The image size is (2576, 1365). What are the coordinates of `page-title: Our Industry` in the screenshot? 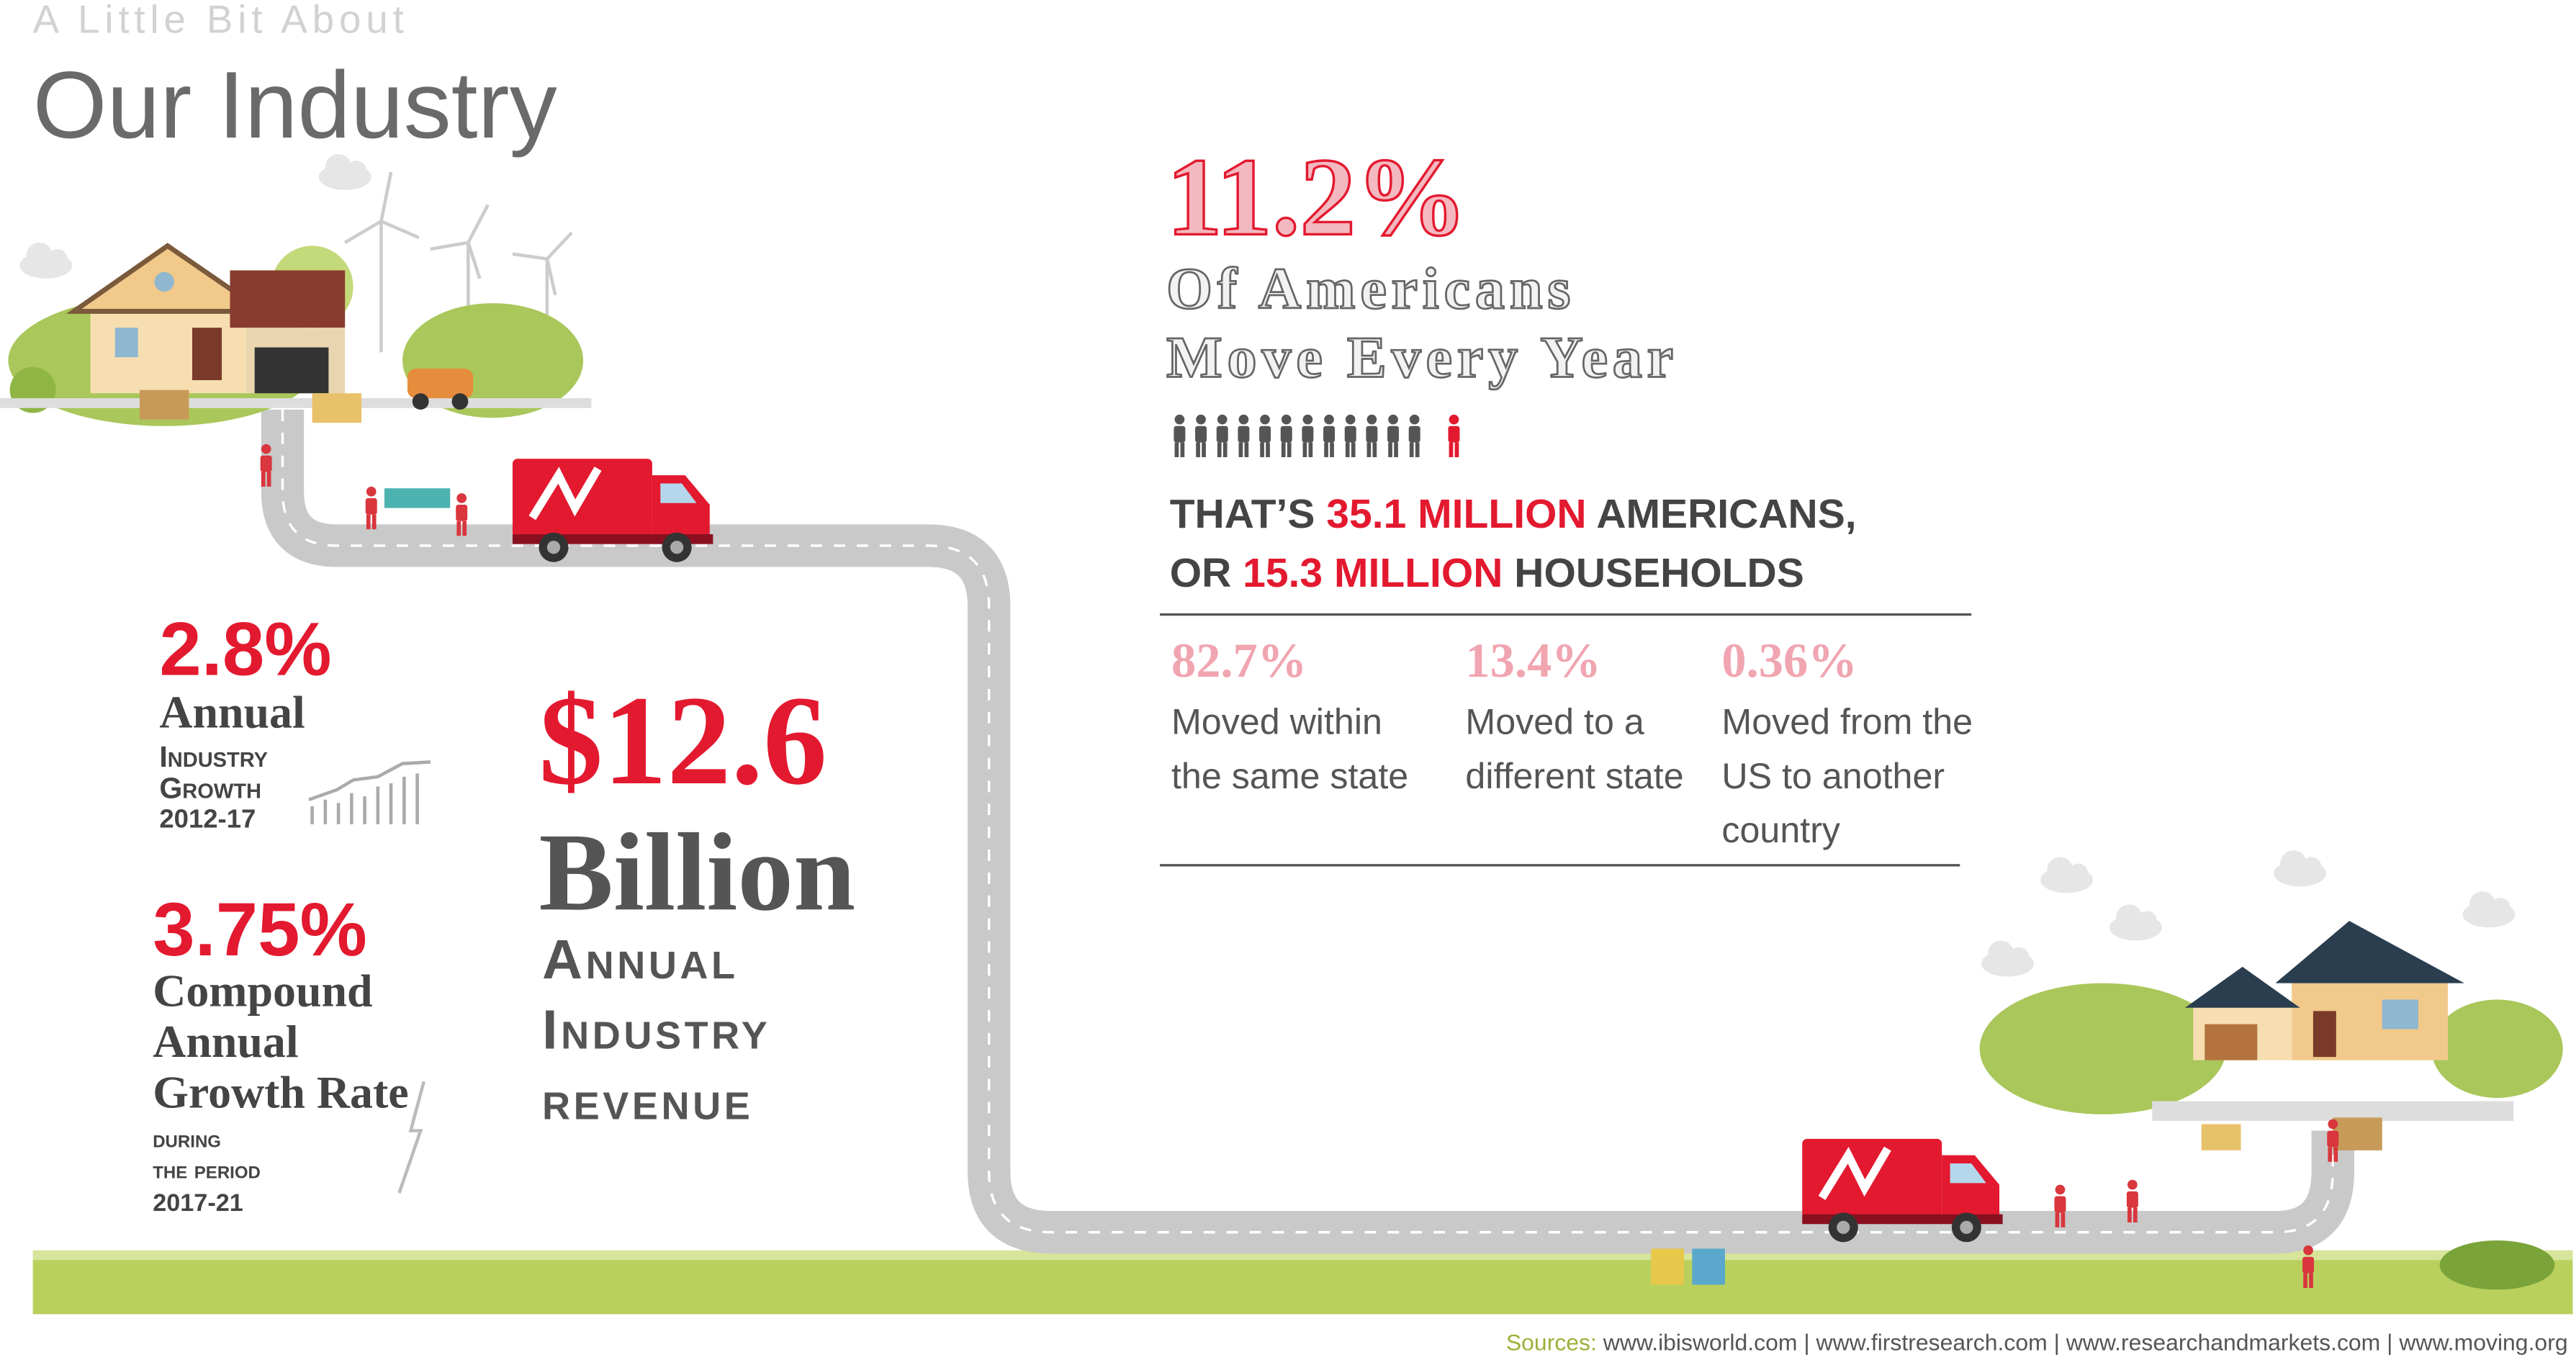 It's located at (295, 105).